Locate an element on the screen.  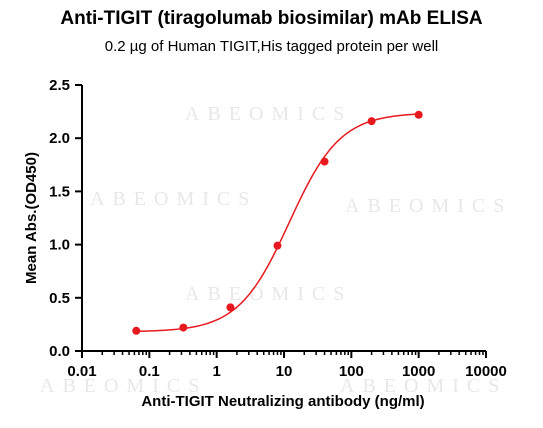
x-tick-label: 0.01 is located at coordinates (81, 371).